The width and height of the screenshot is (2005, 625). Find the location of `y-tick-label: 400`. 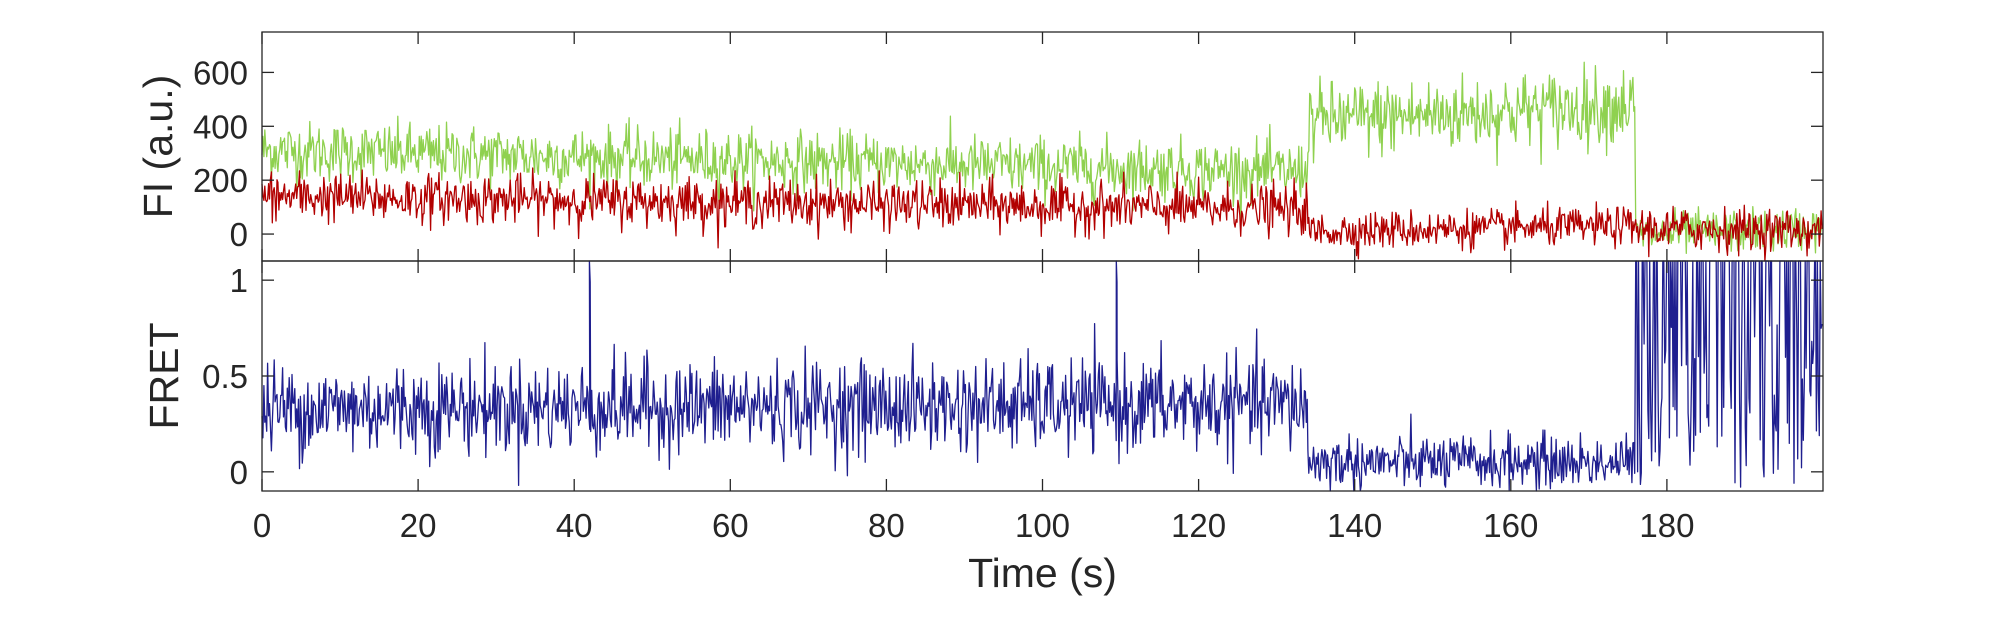

y-tick-label: 400 is located at coordinates (220, 126).